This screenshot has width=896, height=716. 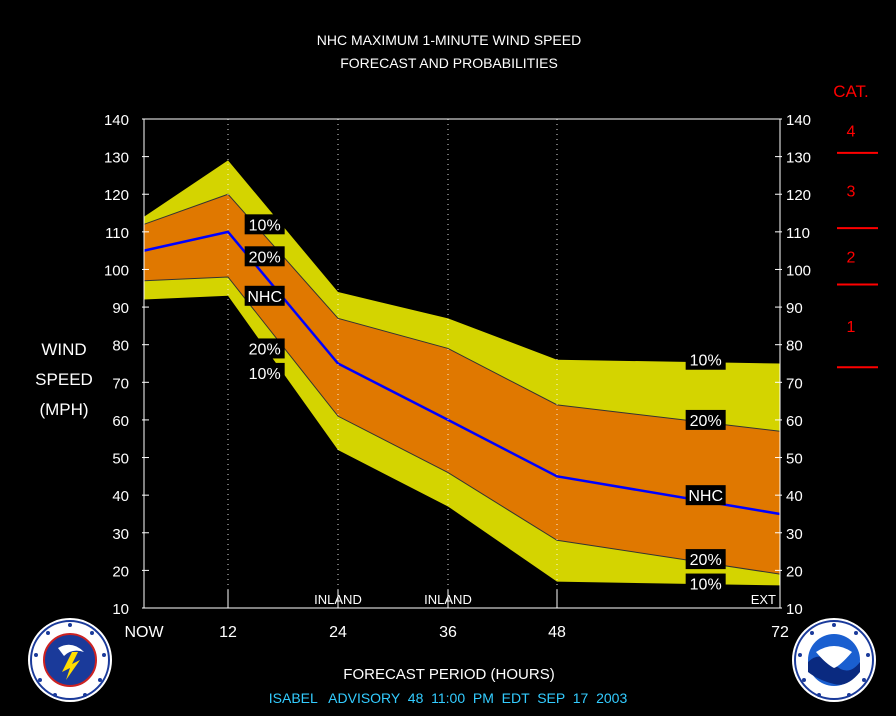 What do you see at coordinates (448, 674) in the screenshot?
I see `x-axis-label: FORECAST PERIOD (HOURS)` at bounding box center [448, 674].